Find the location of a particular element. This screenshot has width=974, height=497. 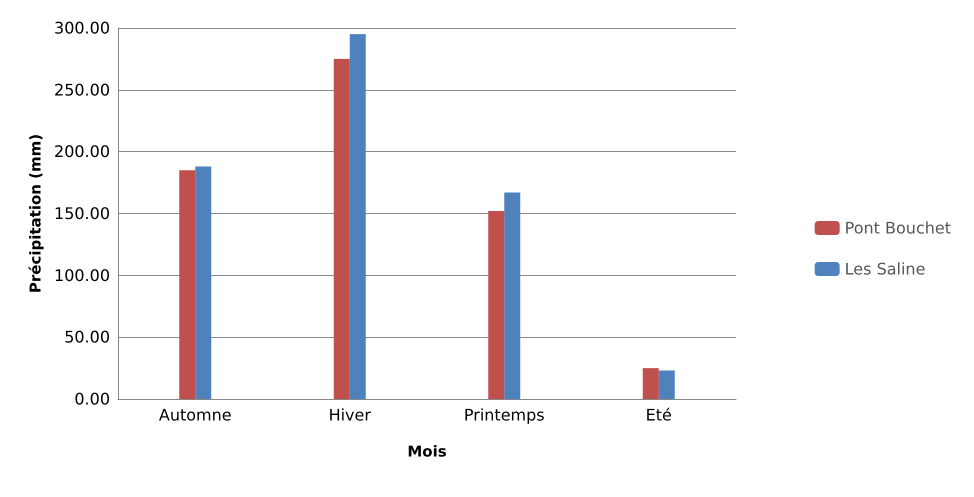

y-tick-label: 0.00 is located at coordinates (92, 399).